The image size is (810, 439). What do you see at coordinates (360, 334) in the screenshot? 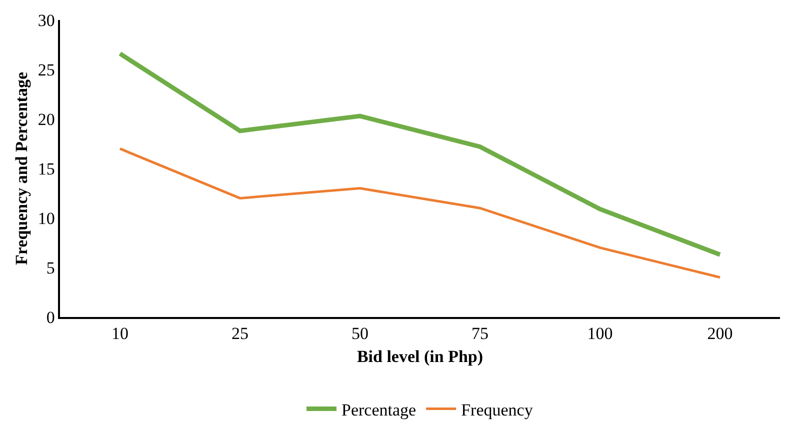
I see `x-tick-label: 50` at bounding box center [360, 334].